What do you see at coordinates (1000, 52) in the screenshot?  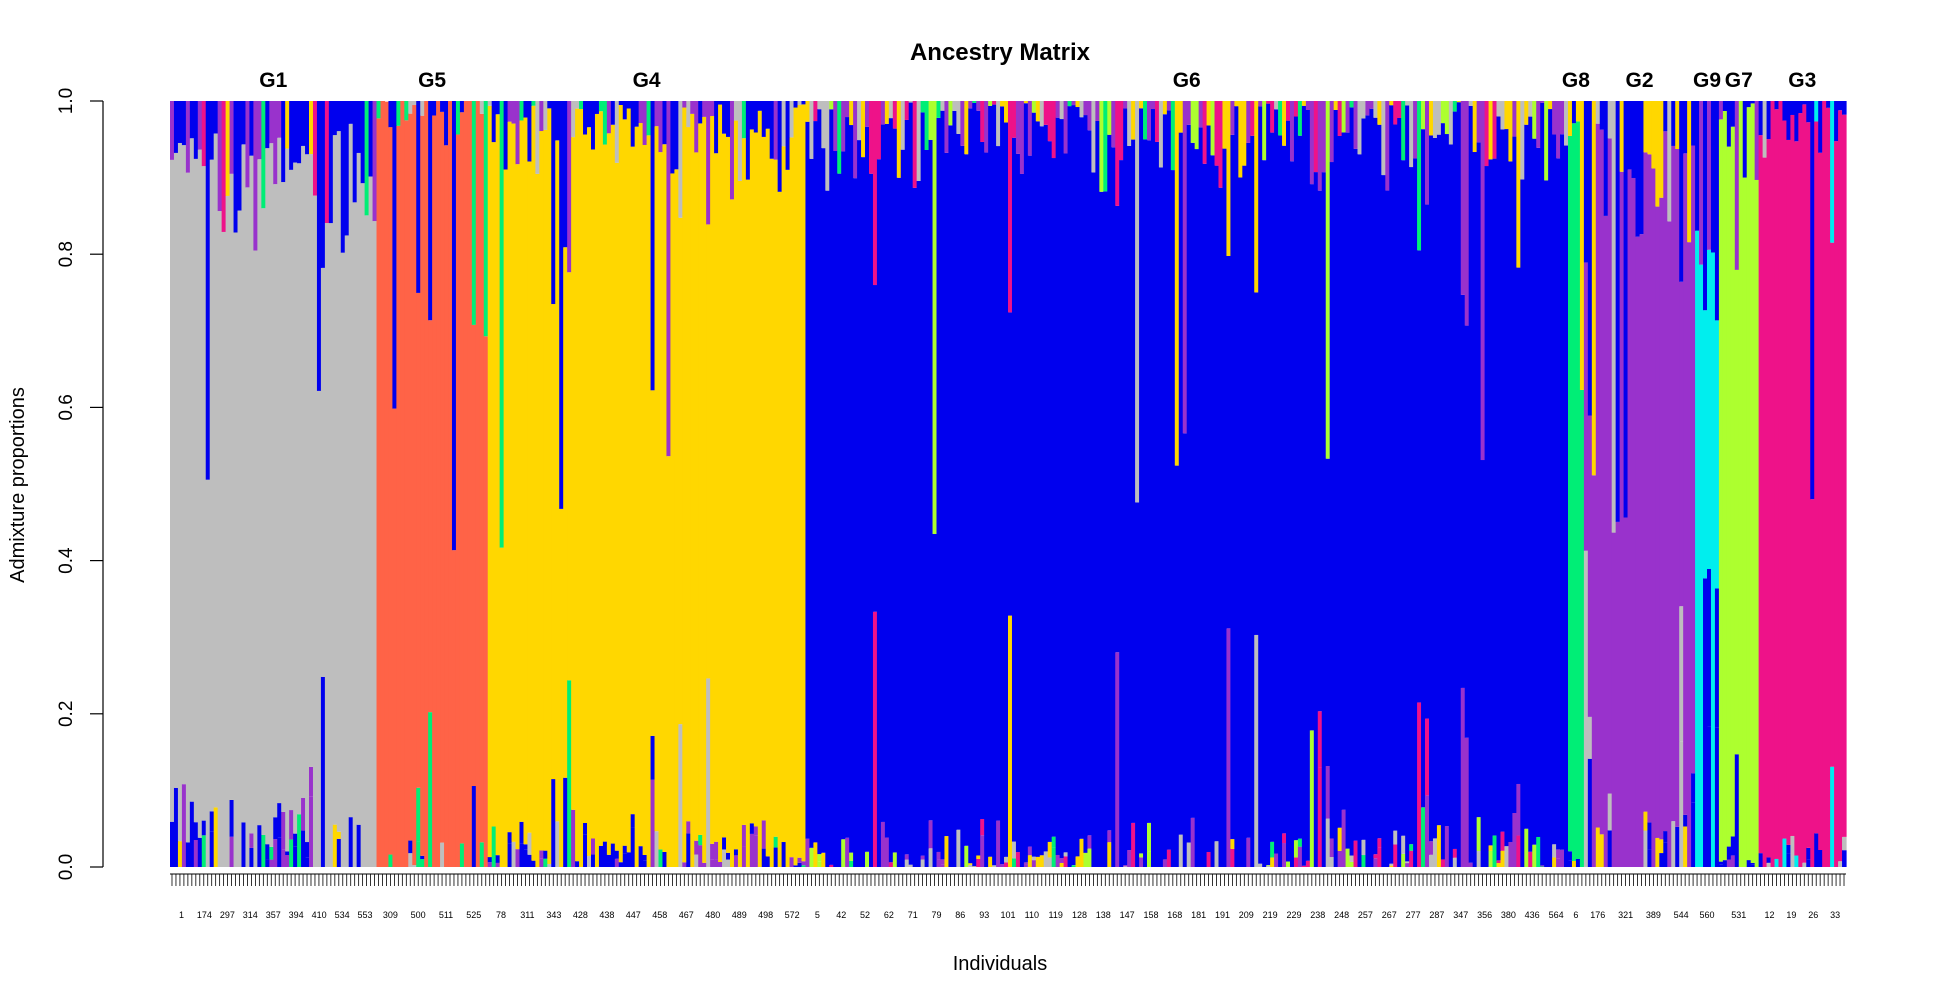 I see `chart-title: Ancestry Matrix` at bounding box center [1000, 52].